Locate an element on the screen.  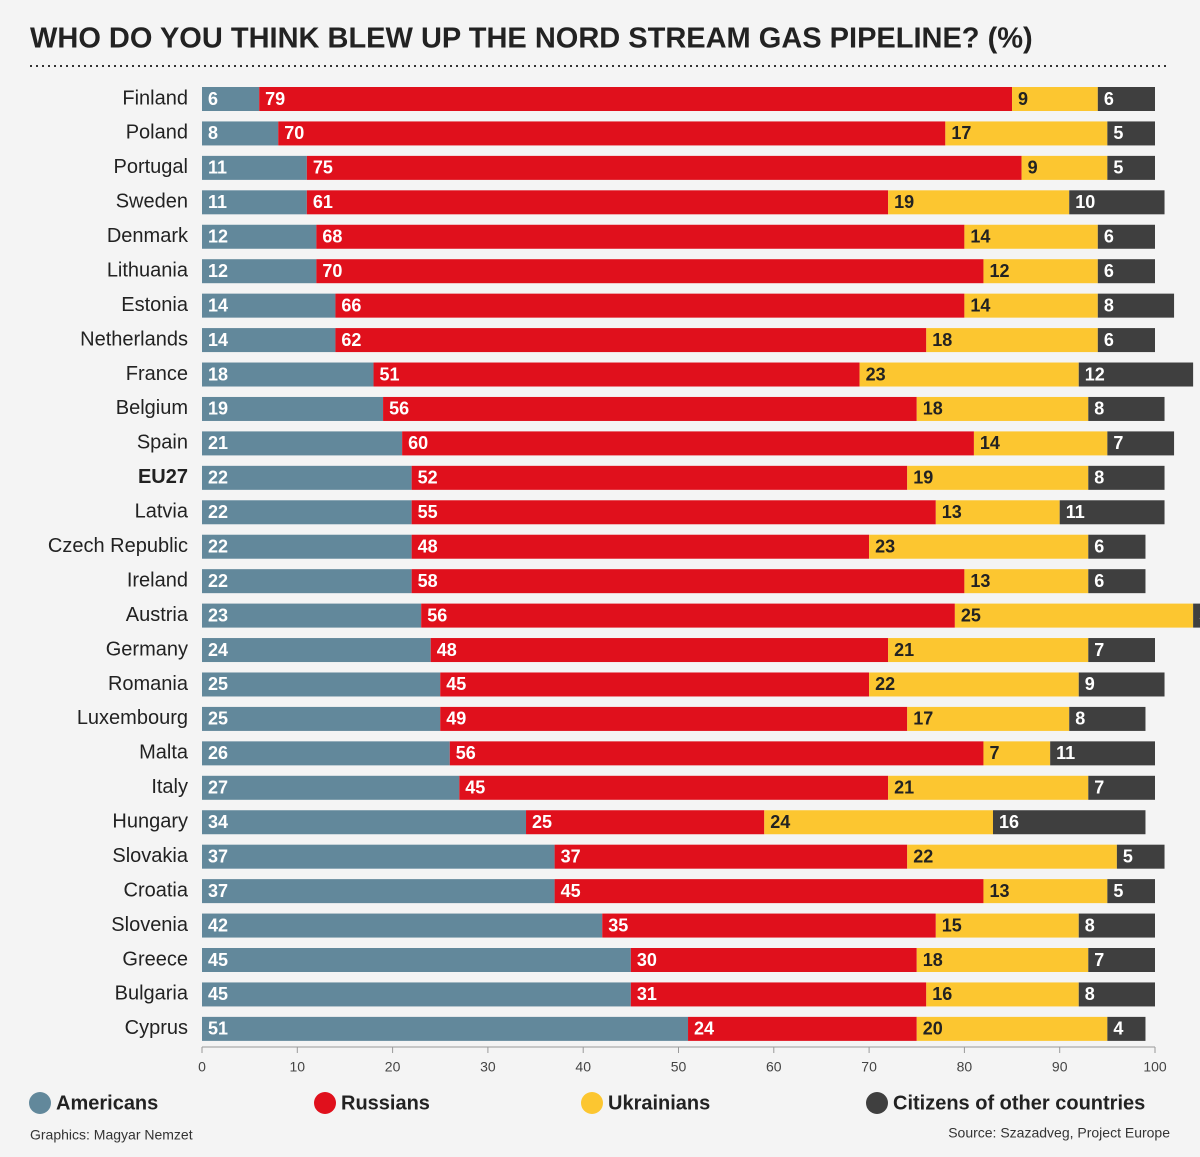
category-label: Ireland is located at coordinates (157, 580).